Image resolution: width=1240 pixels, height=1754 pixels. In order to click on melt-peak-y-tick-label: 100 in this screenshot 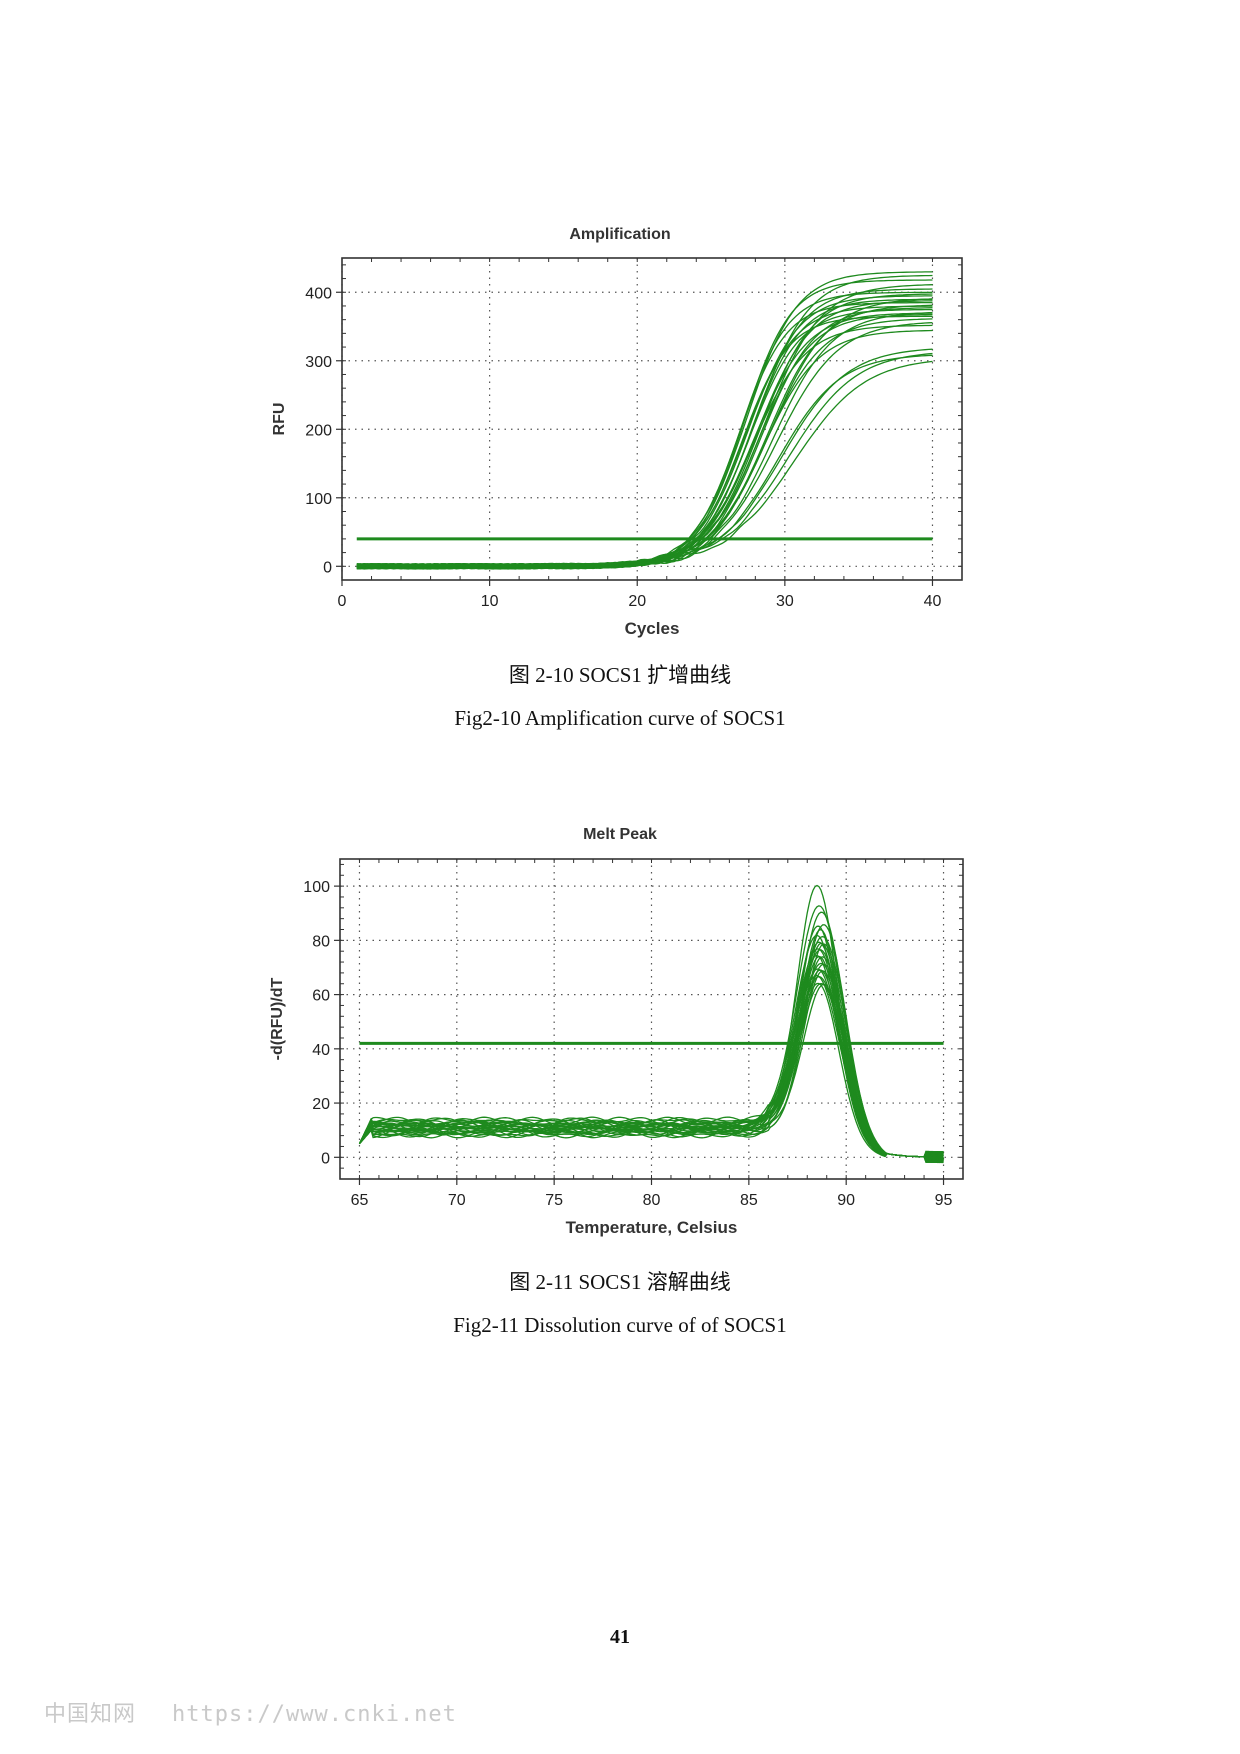, I will do `click(316, 887)`.